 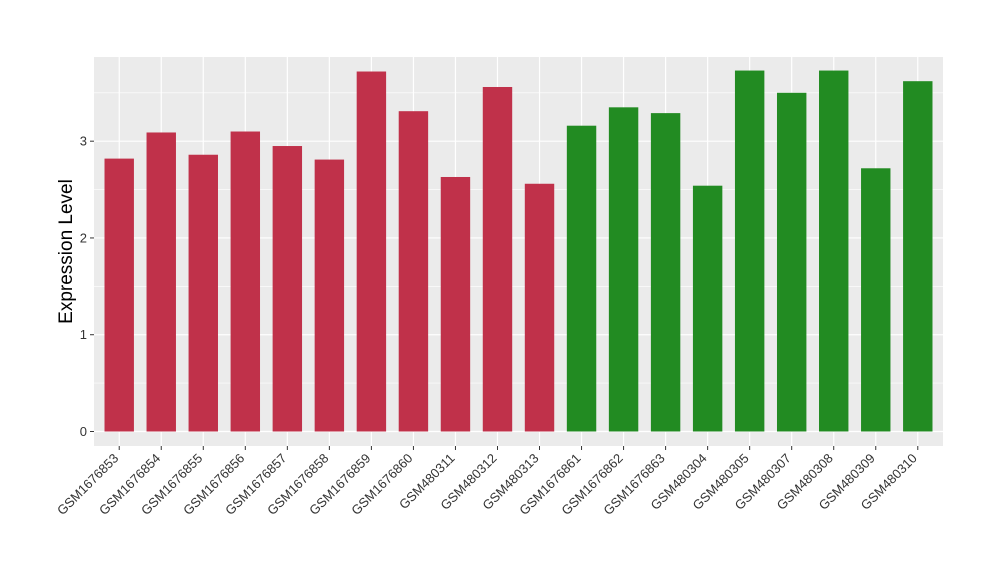 What do you see at coordinates (83, 141) in the screenshot?
I see `y-tick-label: 3` at bounding box center [83, 141].